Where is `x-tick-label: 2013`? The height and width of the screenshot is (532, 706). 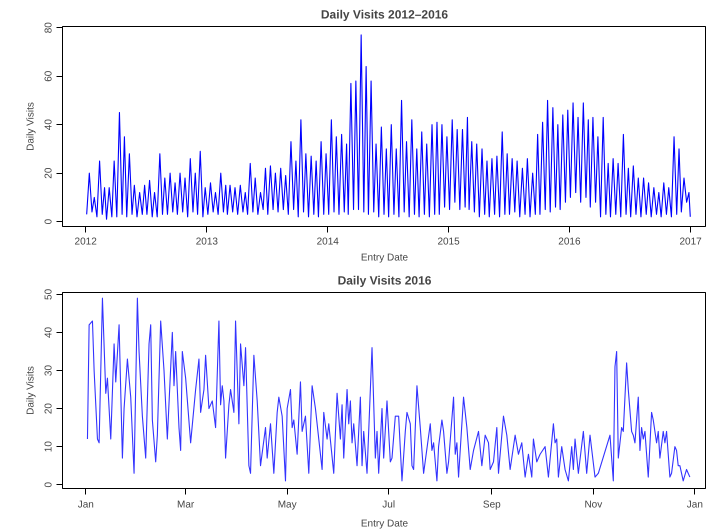
x-tick-label: 2013 is located at coordinates (207, 242).